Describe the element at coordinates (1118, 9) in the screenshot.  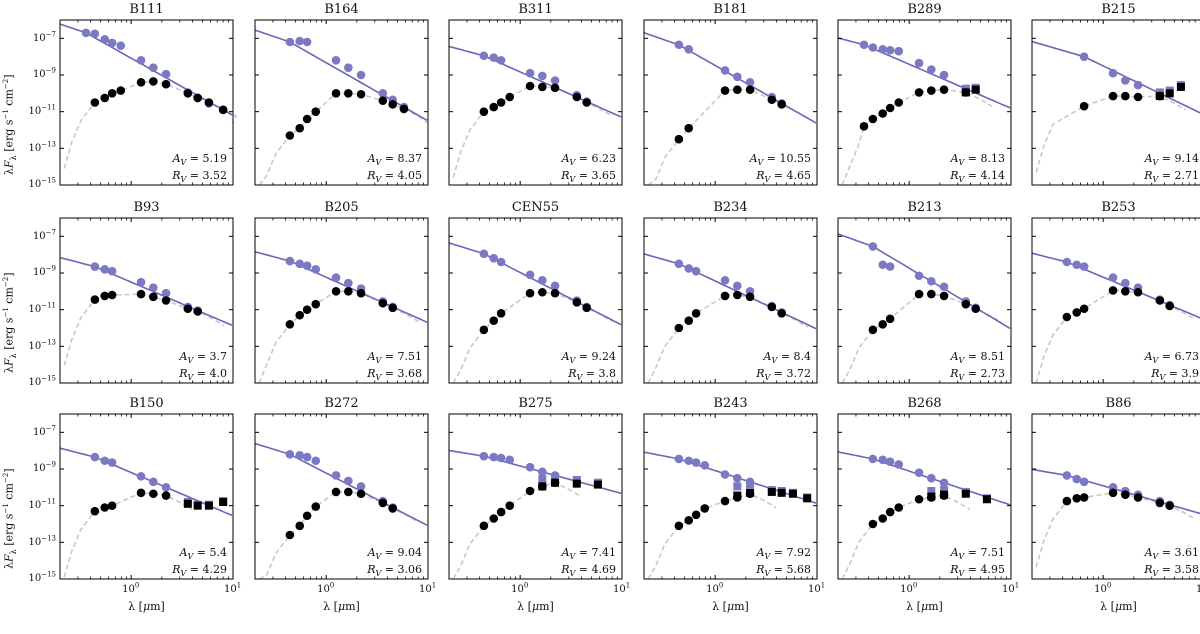
I see `panel-title: B215` at that location.